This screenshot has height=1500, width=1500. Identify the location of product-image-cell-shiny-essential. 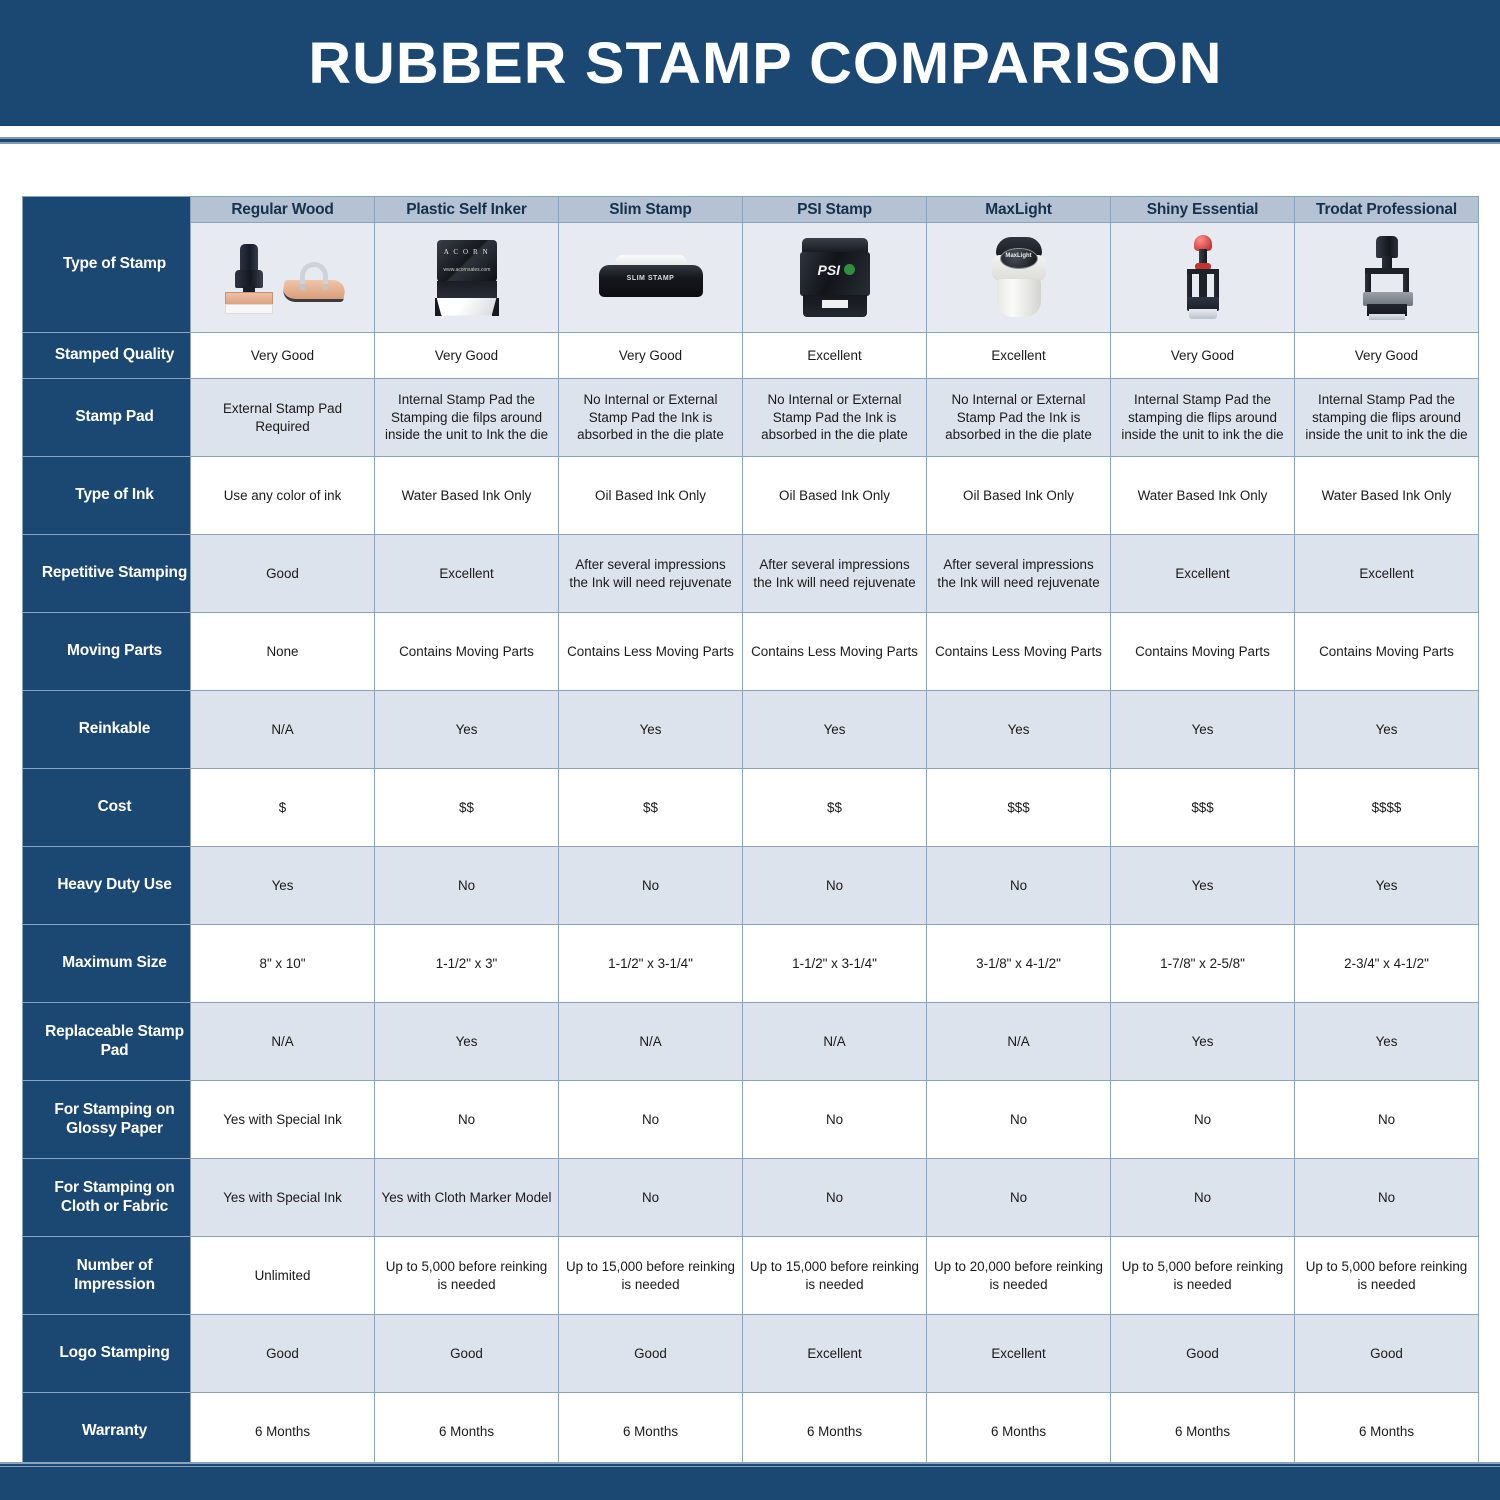
(1202, 277).